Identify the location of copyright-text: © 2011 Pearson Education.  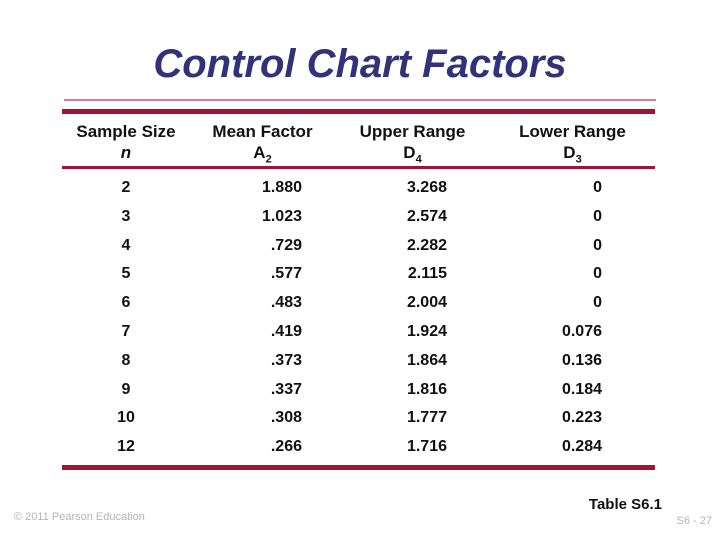
(79, 517).